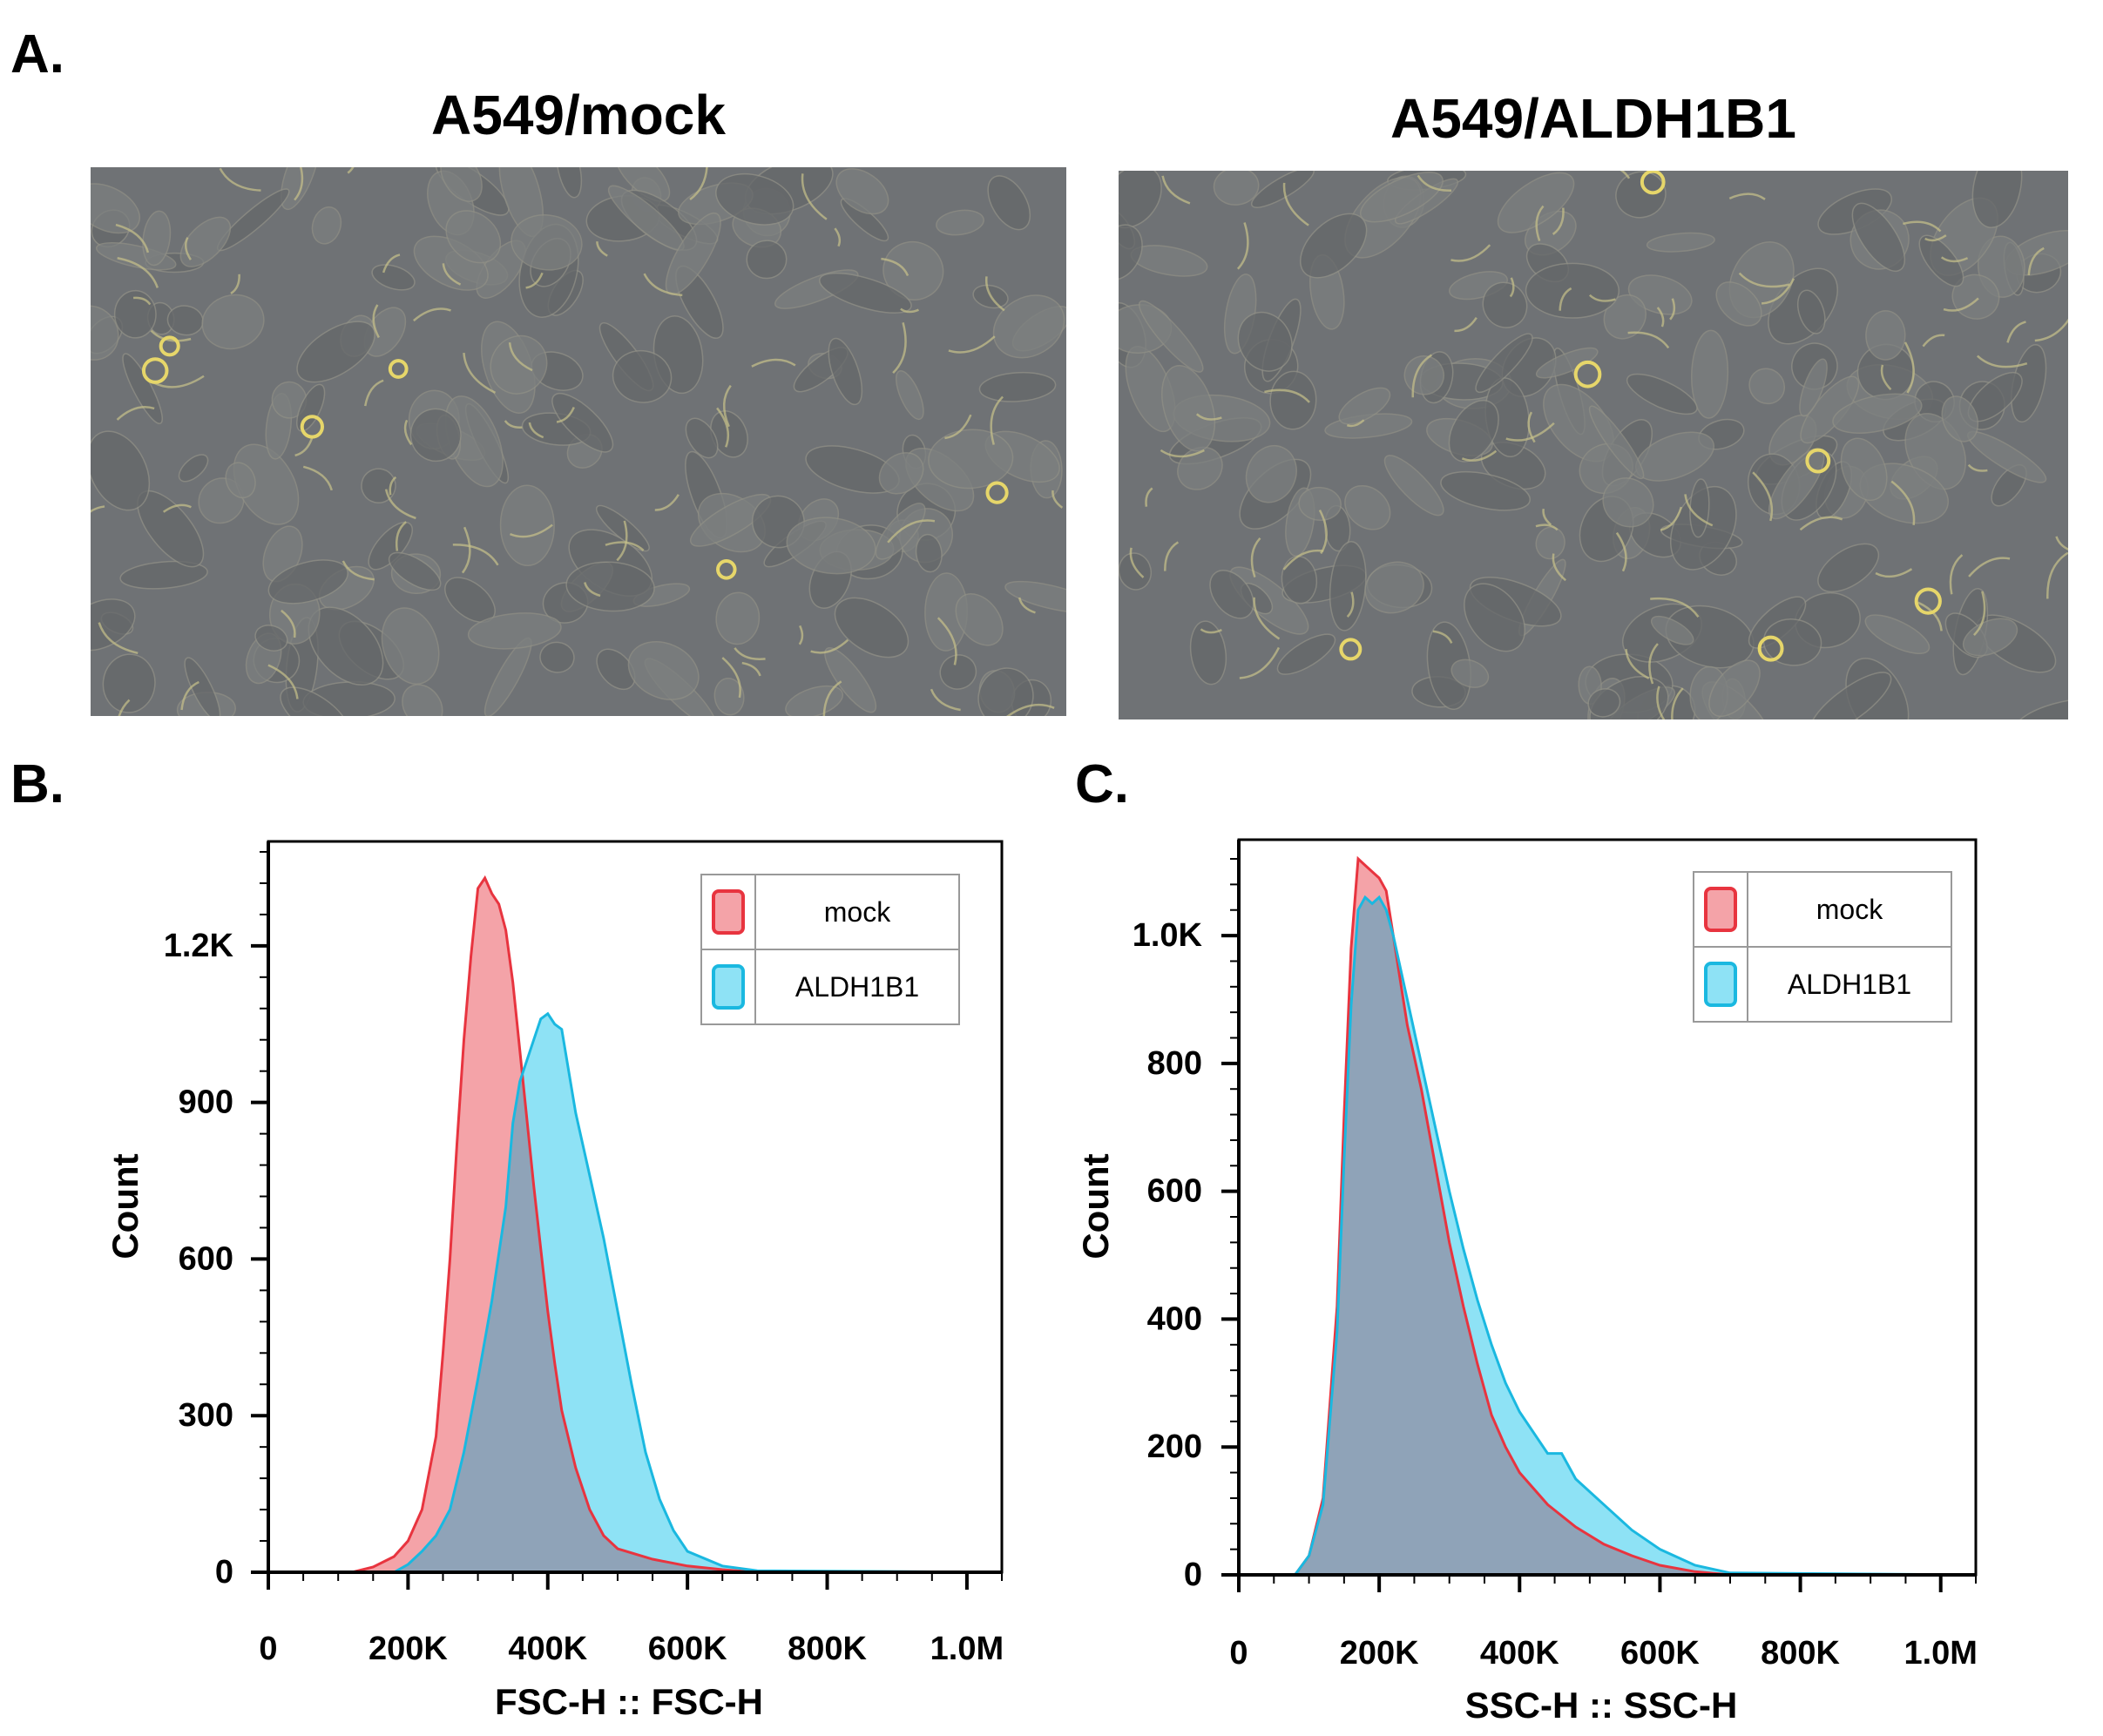 This screenshot has width=2103, height=1736. I want to click on aldh1b1-cell-micrograph, so click(1593, 445).